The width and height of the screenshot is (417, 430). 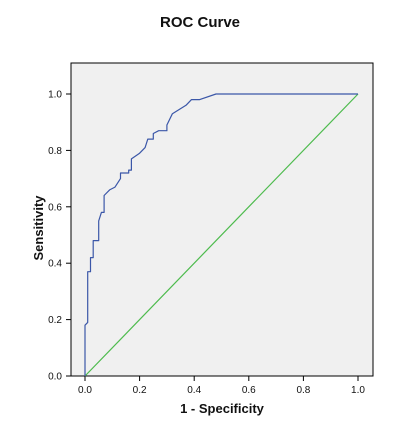 What do you see at coordinates (222, 408) in the screenshot?
I see `x-axis-label: 1 - Specificity` at bounding box center [222, 408].